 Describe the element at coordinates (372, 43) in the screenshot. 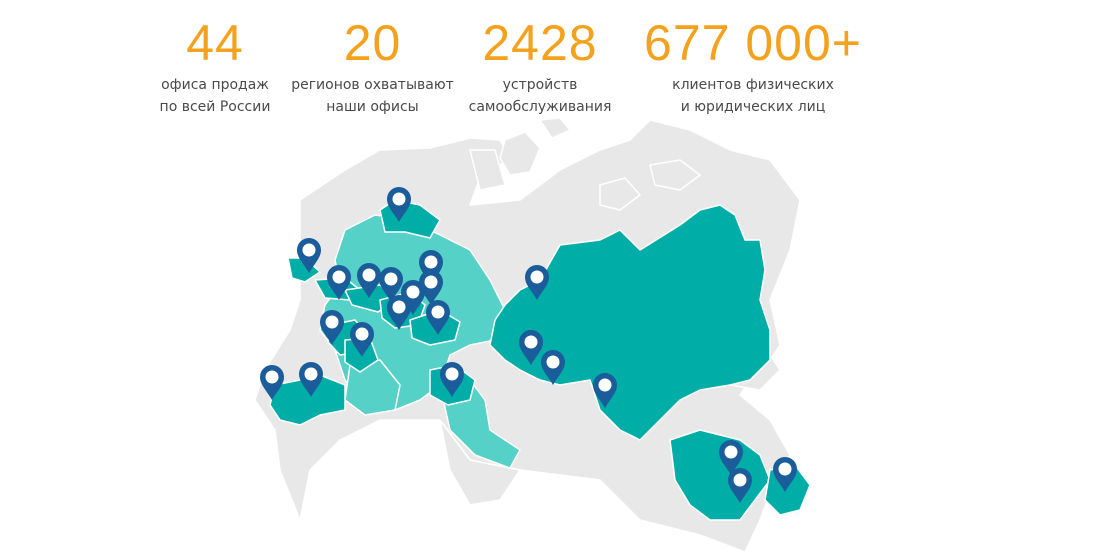

I see `stat-regions-value: 20` at that location.